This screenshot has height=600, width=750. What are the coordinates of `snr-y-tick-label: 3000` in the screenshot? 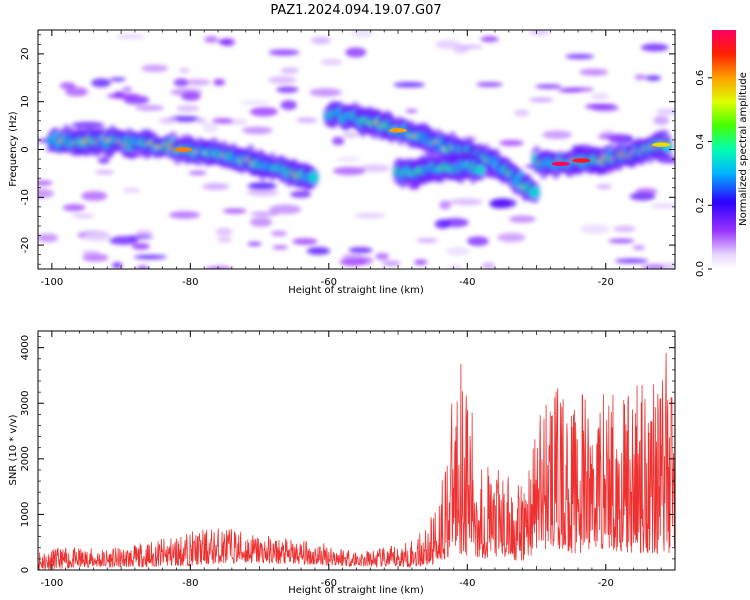 It's located at (25, 403).